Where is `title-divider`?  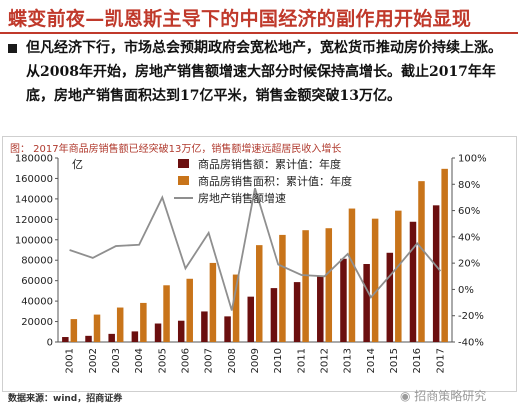
title-divider is located at coordinates (259, 33).